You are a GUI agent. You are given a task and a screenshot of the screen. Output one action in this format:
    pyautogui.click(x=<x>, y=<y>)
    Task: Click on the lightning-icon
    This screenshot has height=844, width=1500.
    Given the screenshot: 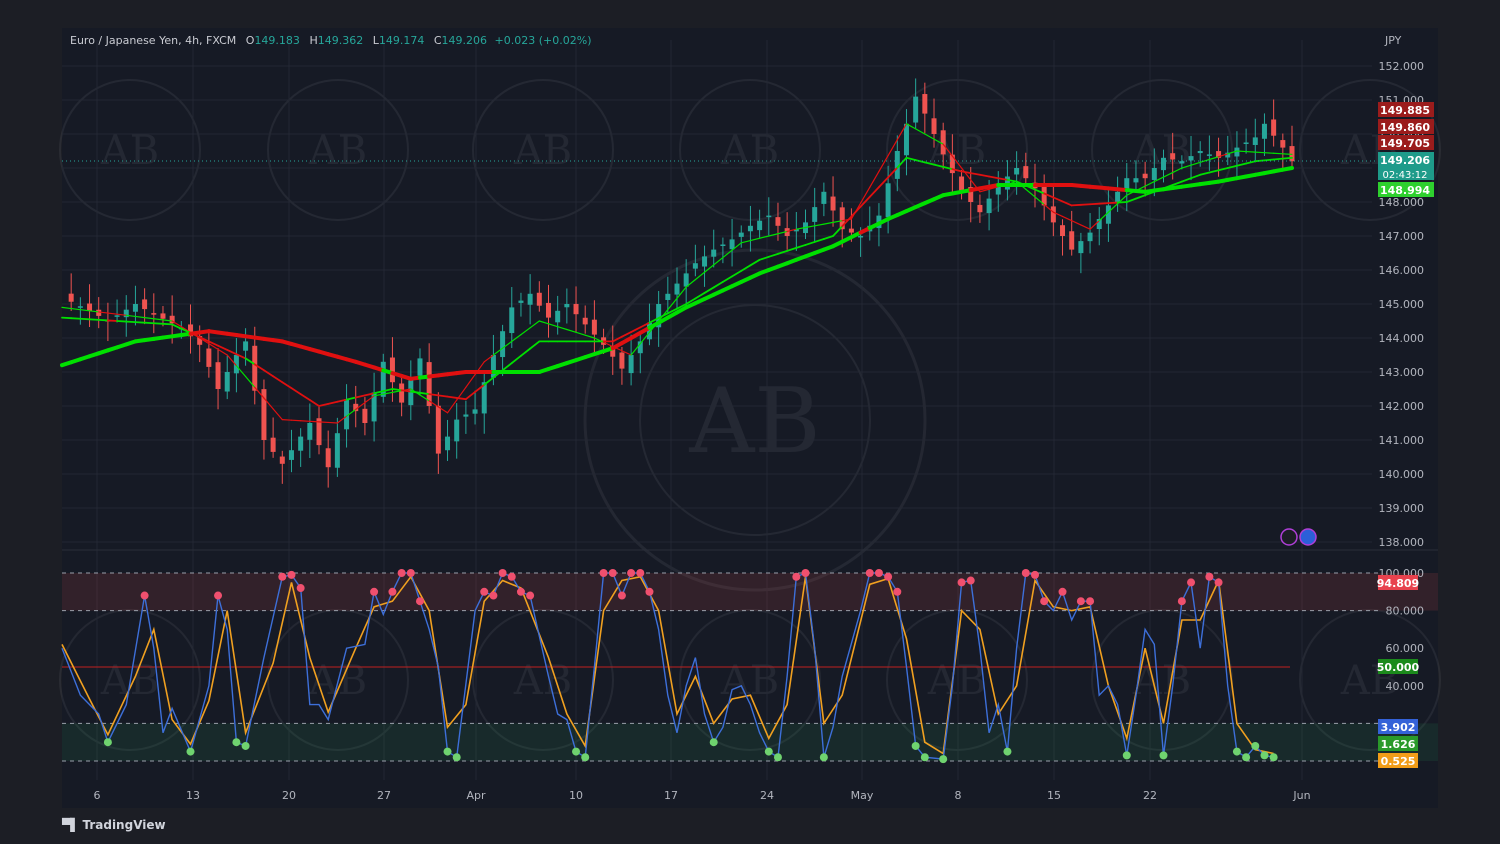 What is the action you would take?
    pyautogui.click(x=1289, y=537)
    